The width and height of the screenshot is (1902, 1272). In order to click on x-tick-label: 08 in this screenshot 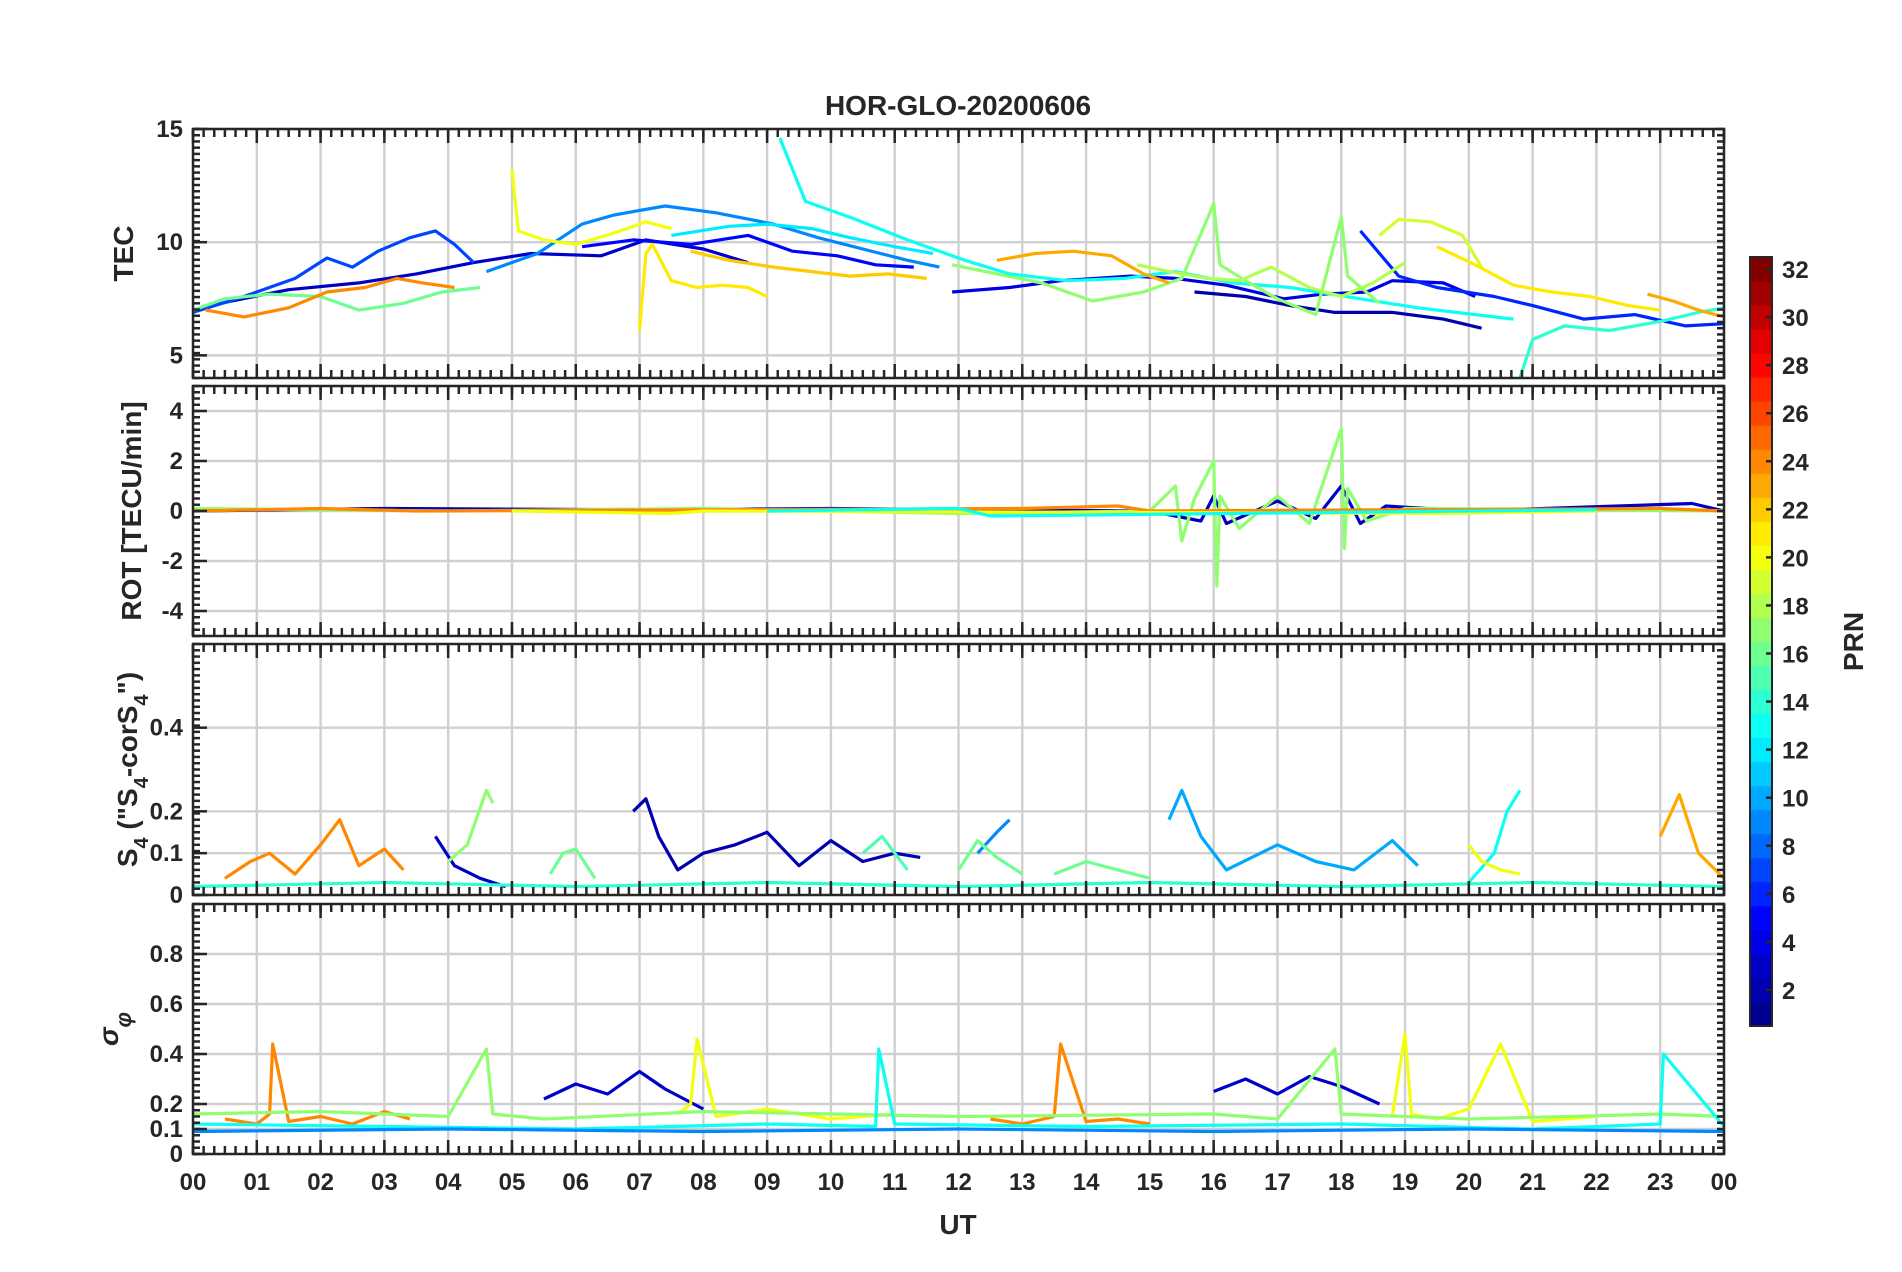, I will do `click(703, 1182)`.